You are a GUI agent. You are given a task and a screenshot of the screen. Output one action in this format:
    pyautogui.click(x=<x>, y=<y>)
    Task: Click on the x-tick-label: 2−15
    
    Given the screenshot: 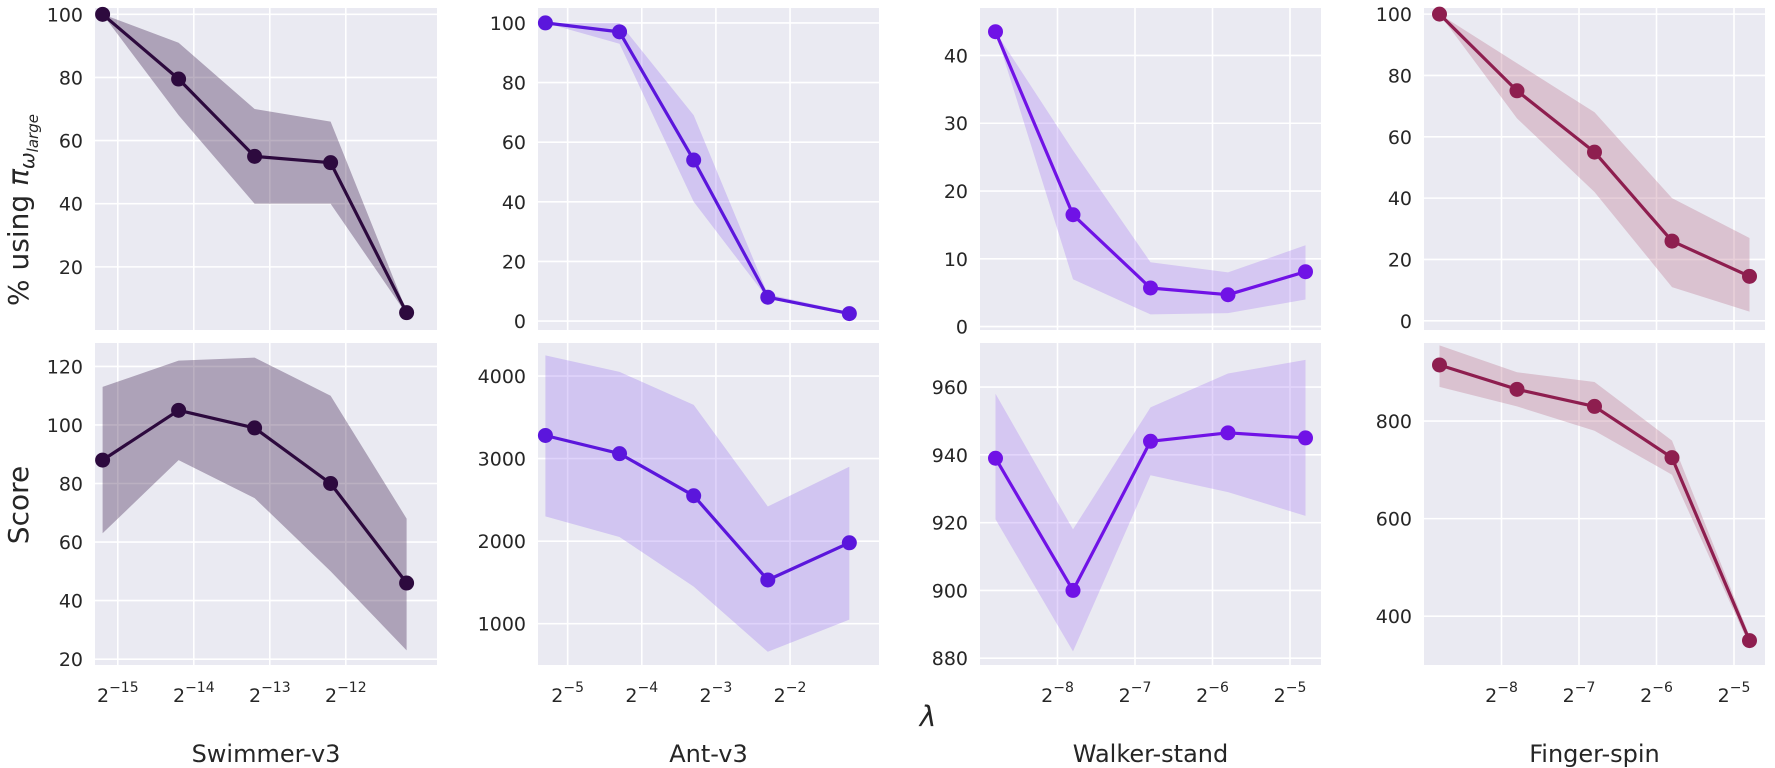 What is the action you would take?
    pyautogui.click(x=118, y=693)
    